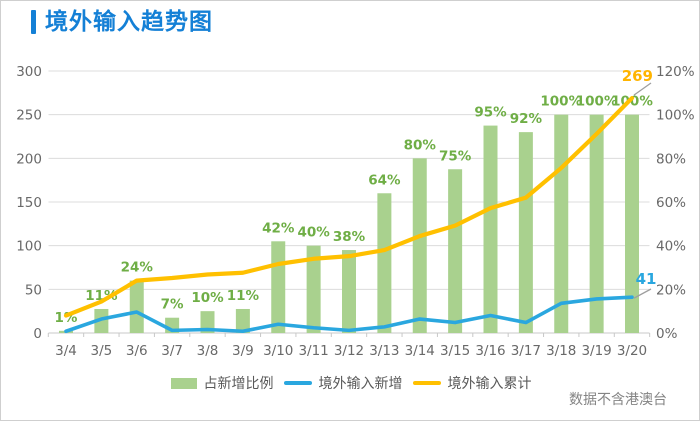 The image size is (700, 421). I want to click on bar-label: 42%, so click(278, 228).